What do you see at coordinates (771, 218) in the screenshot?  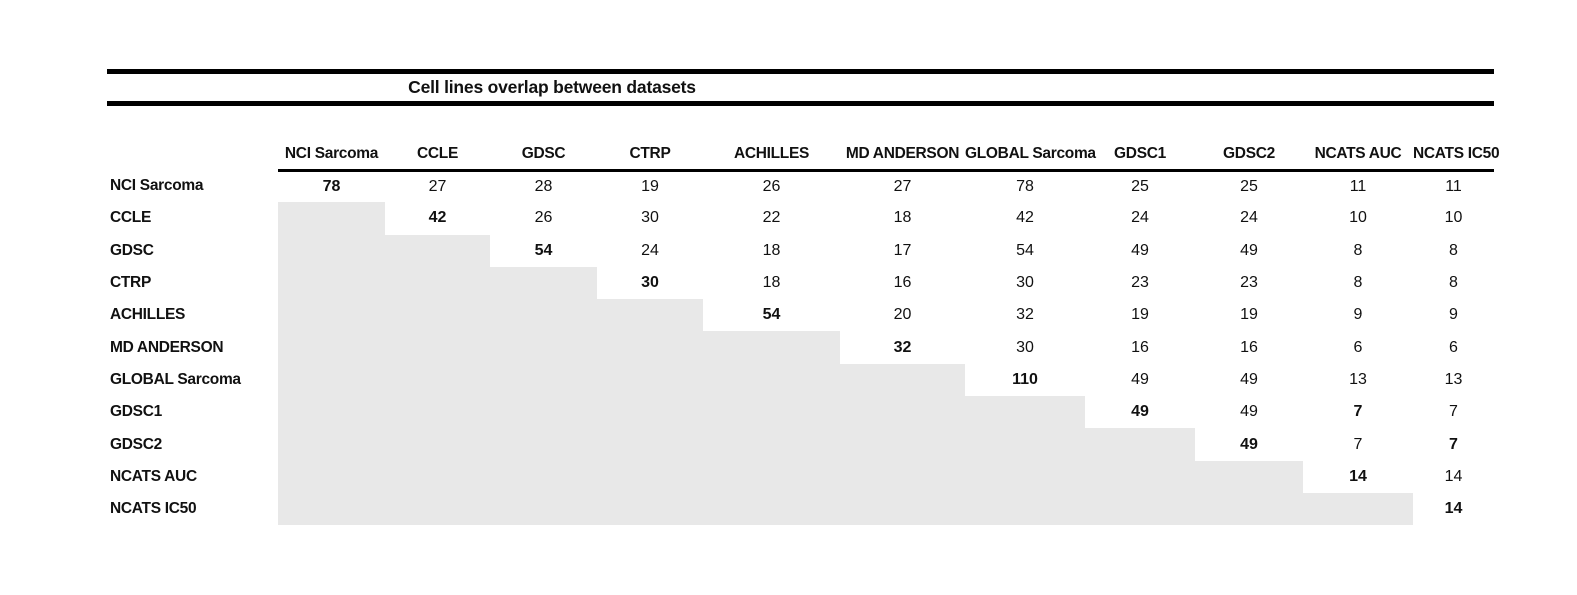 I see `overlap-value-cell: 22` at bounding box center [771, 218].